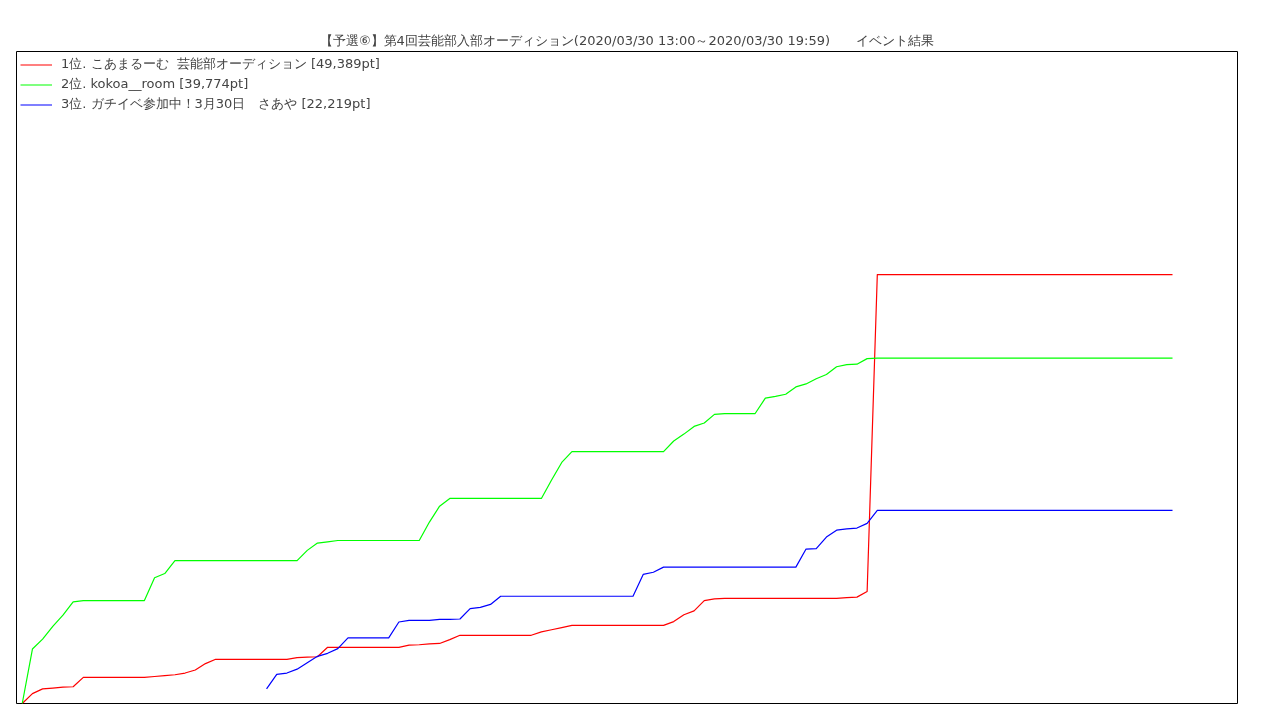 The height and width of the screenshot is (720, 1280). I want to click on chart-title: 【予選⑥】第4回芸能部入部オーディション(2020/03/30 13:00～2020/03/30 19:59) イベント結果, so click(627, 40).